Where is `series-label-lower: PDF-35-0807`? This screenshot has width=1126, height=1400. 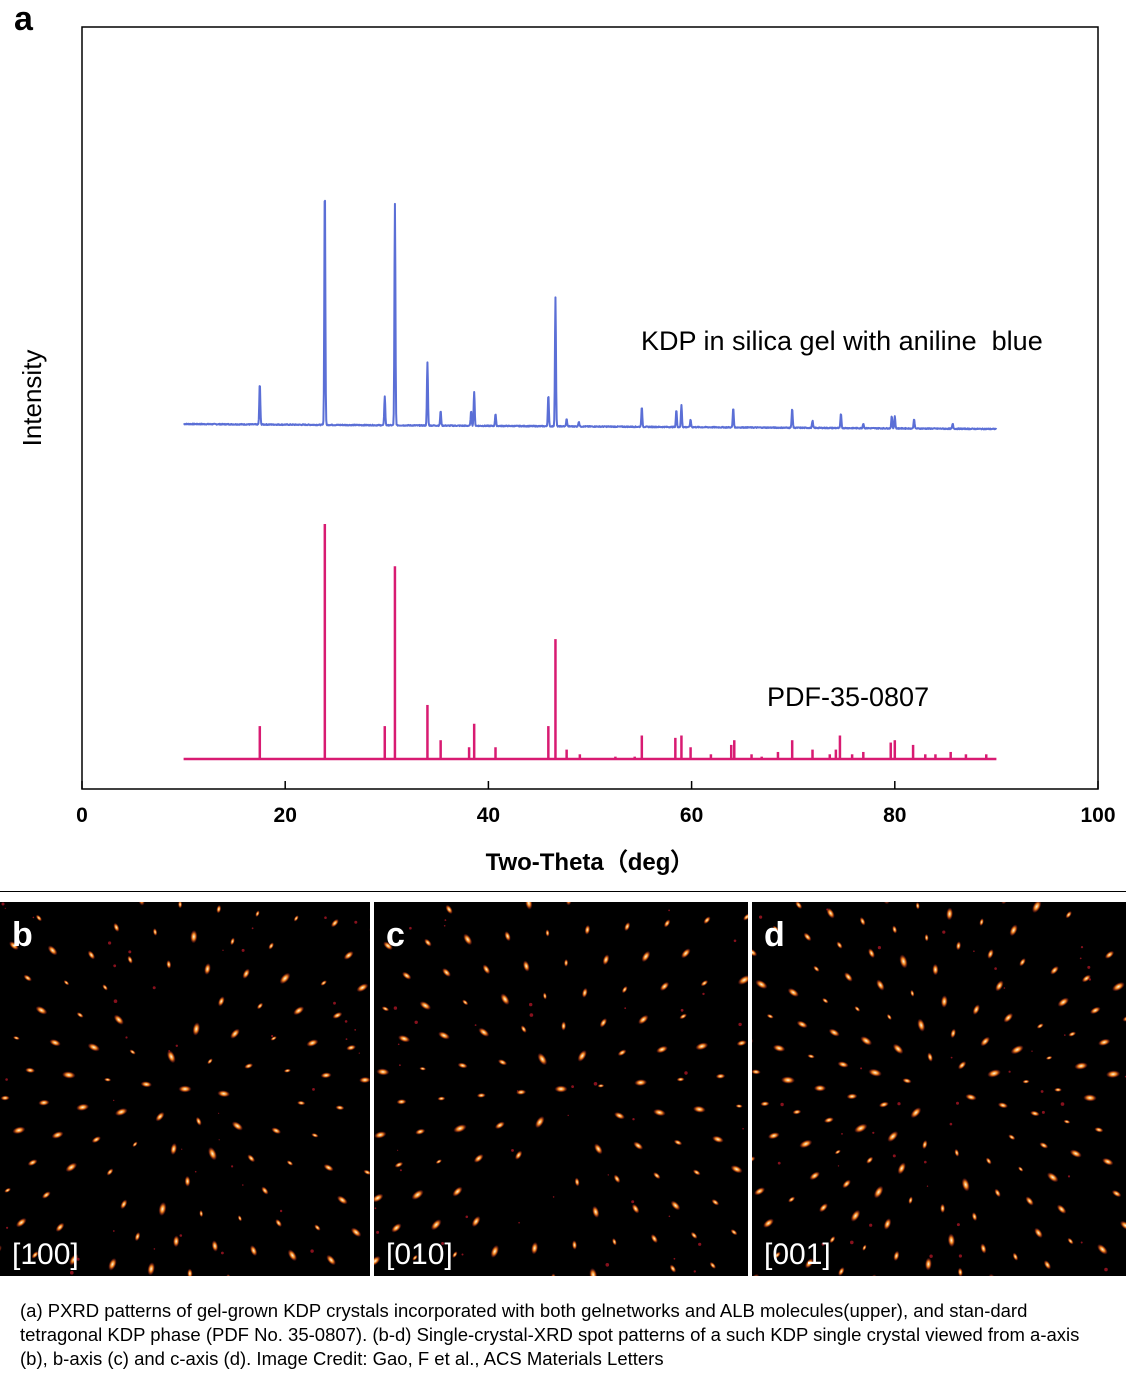 series-label-lower: PDF-35-0807 is located at coordinates (848, 697).